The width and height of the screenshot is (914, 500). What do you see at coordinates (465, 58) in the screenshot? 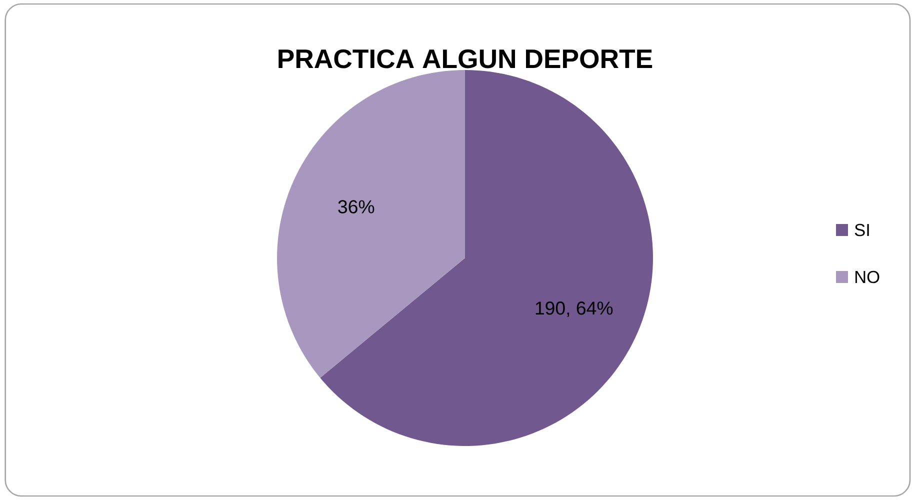
I see `chart-title: PRACTICA ALGUN DEPORTE` at bounding box center [465, 58].